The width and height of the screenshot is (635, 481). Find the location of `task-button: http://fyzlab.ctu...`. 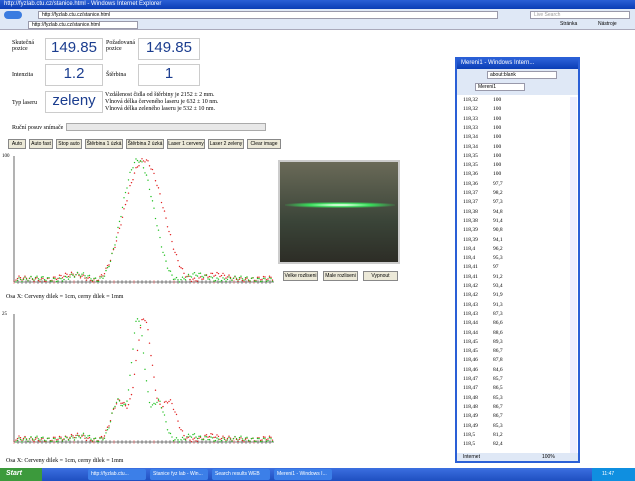

task-button: http://fyzlab.ctu... is located at coordinates (117, 474).